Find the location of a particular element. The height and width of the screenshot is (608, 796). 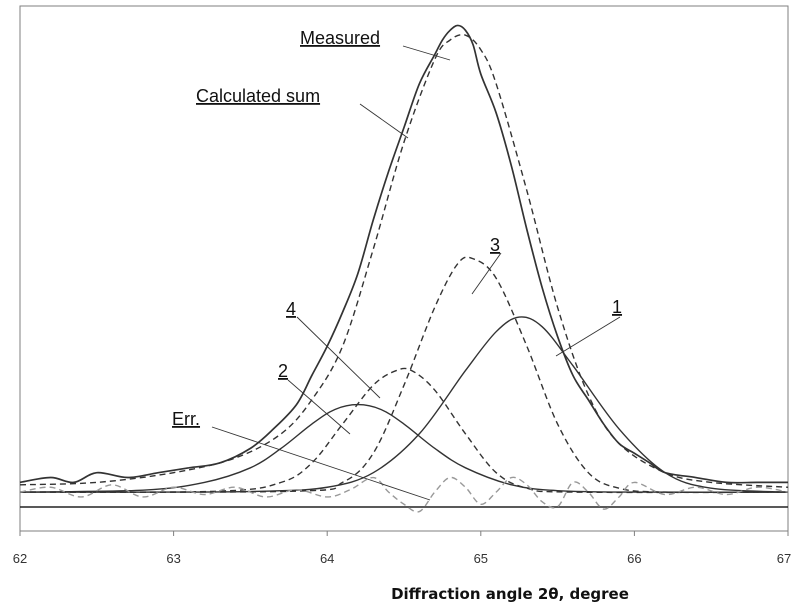

annotation-4: 4 is located at coordinates (291, 309).